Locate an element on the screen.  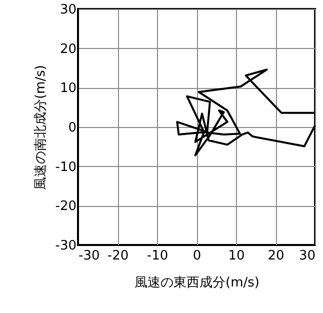
y-tick-label: -30 is located at coordinates (65, 246).